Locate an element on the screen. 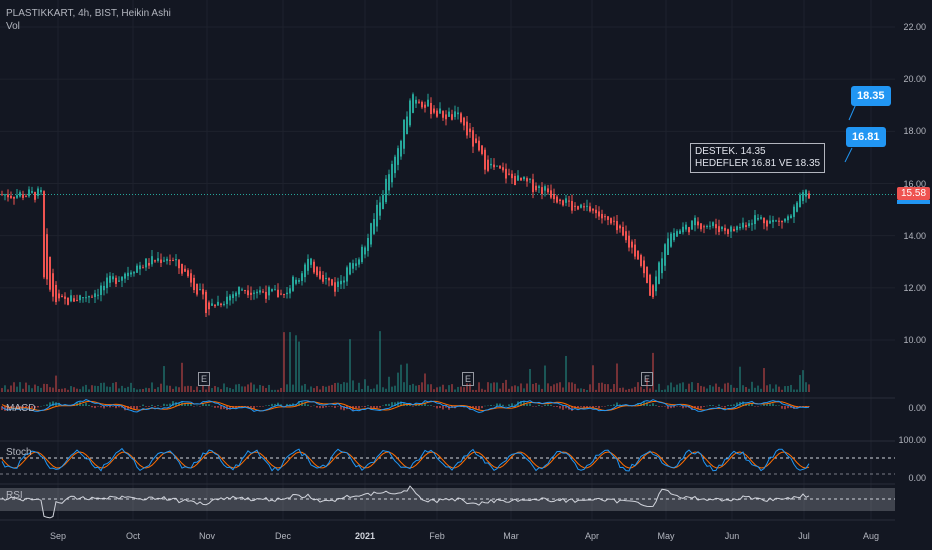  text-annotation: DESTEK. 14.35 HEDEFLER 16.81 VE 18.35 is located at coordinates (758, 158).